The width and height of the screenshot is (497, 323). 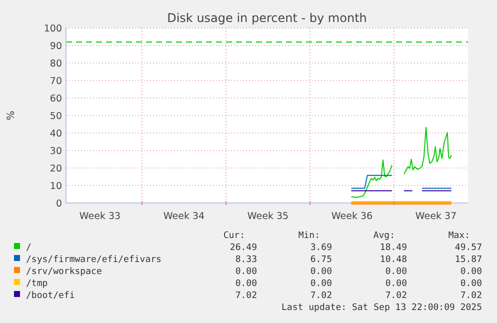 I want to click on y-tick-label: 30, so click(x=56, y=151).